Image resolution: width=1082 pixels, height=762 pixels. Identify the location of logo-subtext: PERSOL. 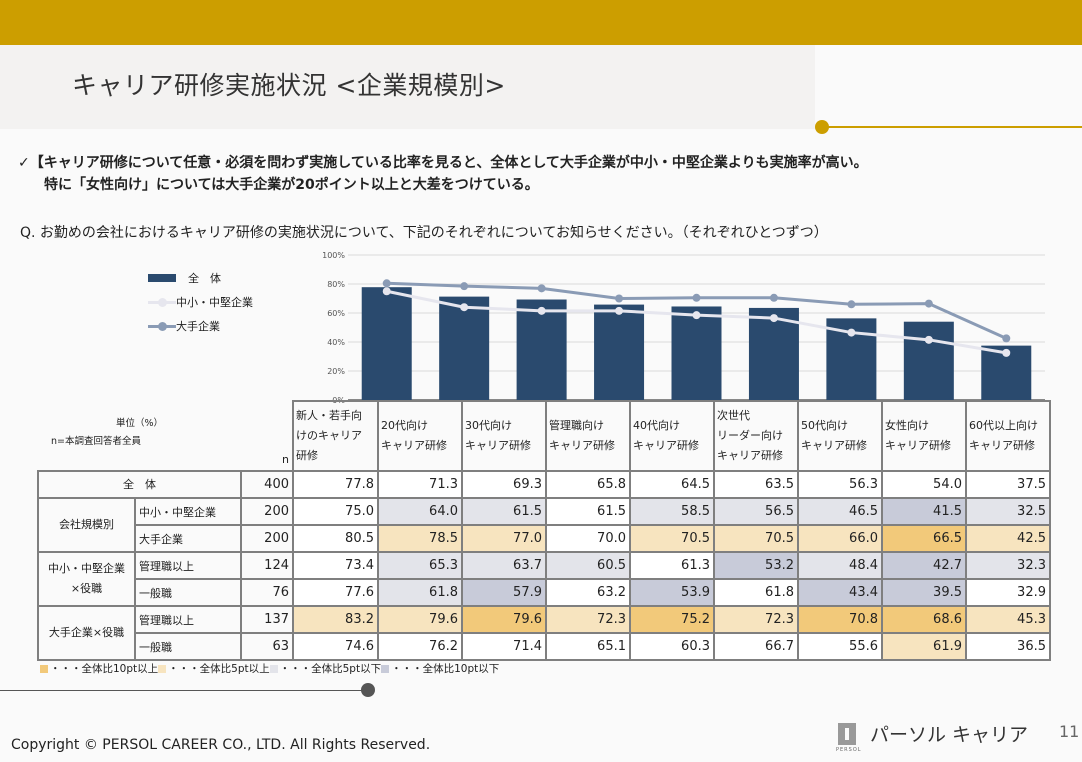
(849, 750).